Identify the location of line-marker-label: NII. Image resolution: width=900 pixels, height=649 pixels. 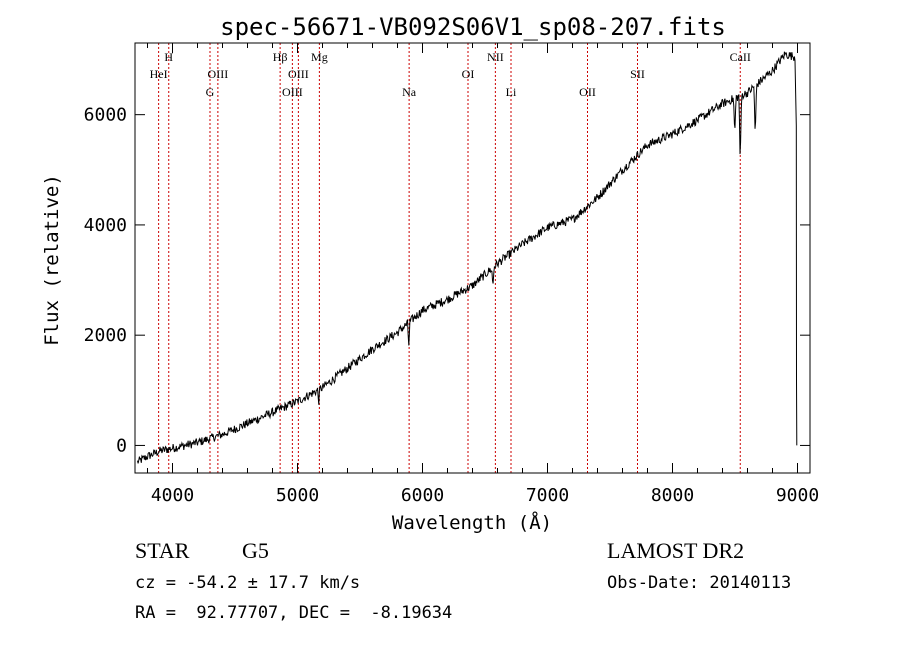
(495, 57).